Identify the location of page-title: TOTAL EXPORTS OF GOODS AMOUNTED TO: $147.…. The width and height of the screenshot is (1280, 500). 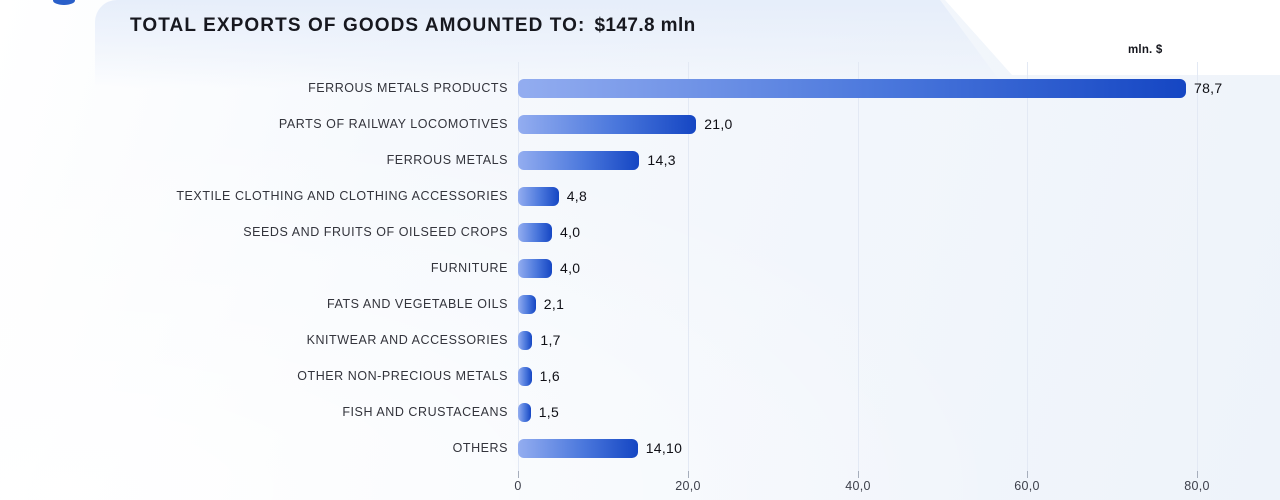
(413, 25).